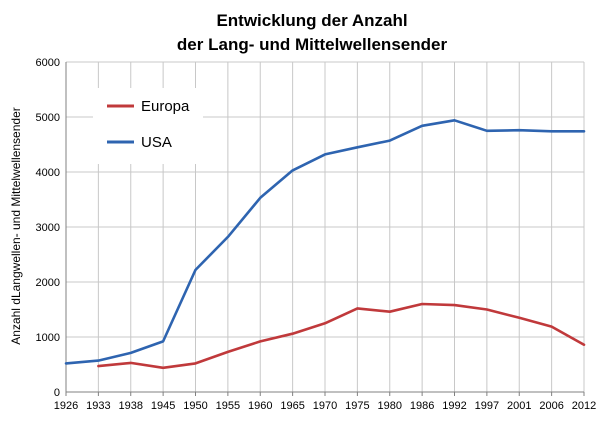  Describe the element at coordinates (228, 406) in the screenshot. I see `x-tick-label: 1955` at that location.